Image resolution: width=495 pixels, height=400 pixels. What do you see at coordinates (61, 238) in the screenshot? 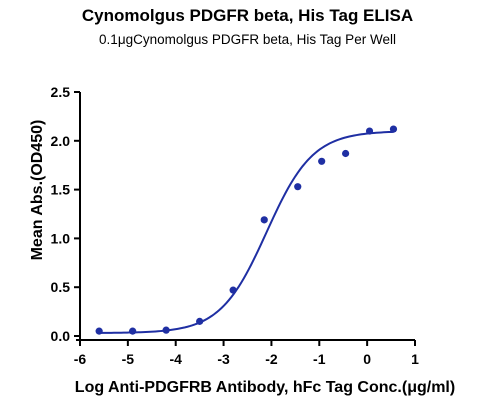
I see `y-tick-label: 1.0` at bounding box center [61, 238].